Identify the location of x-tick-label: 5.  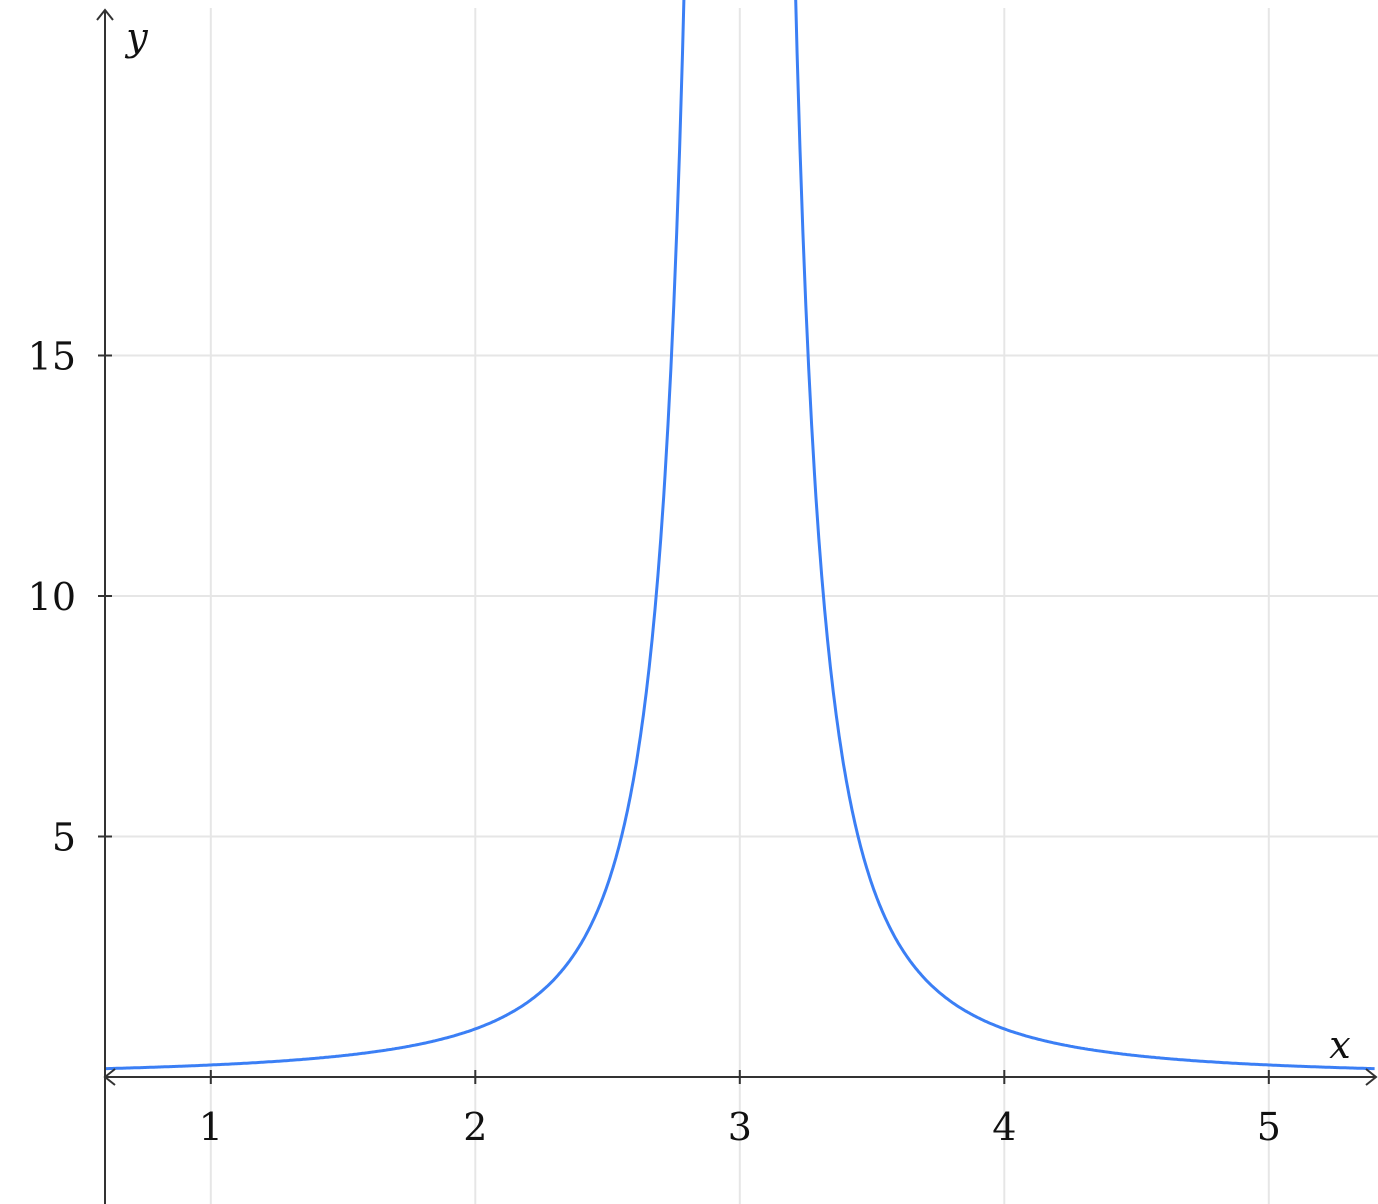
(1269, 1127).